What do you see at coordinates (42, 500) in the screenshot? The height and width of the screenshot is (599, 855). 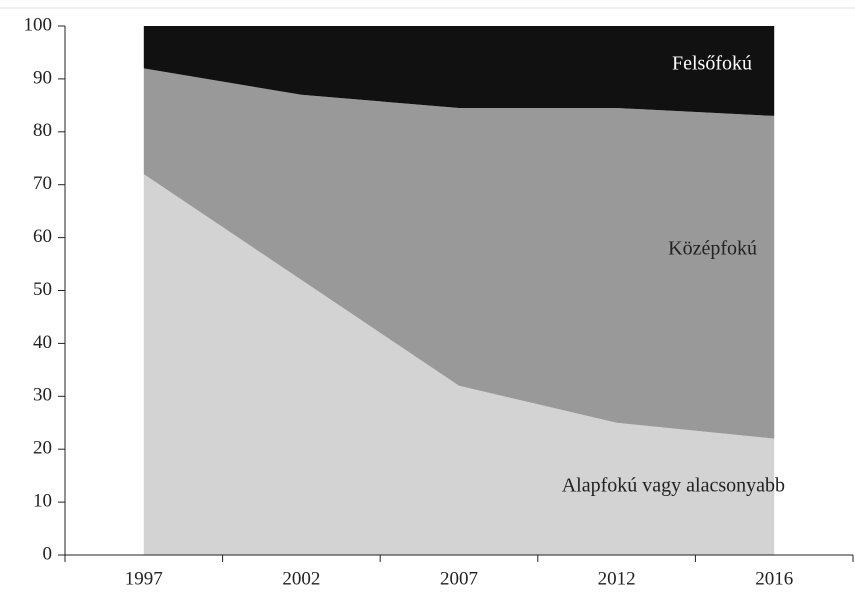 I see `y-tick-label: 10` at bounding box center [42, 500].